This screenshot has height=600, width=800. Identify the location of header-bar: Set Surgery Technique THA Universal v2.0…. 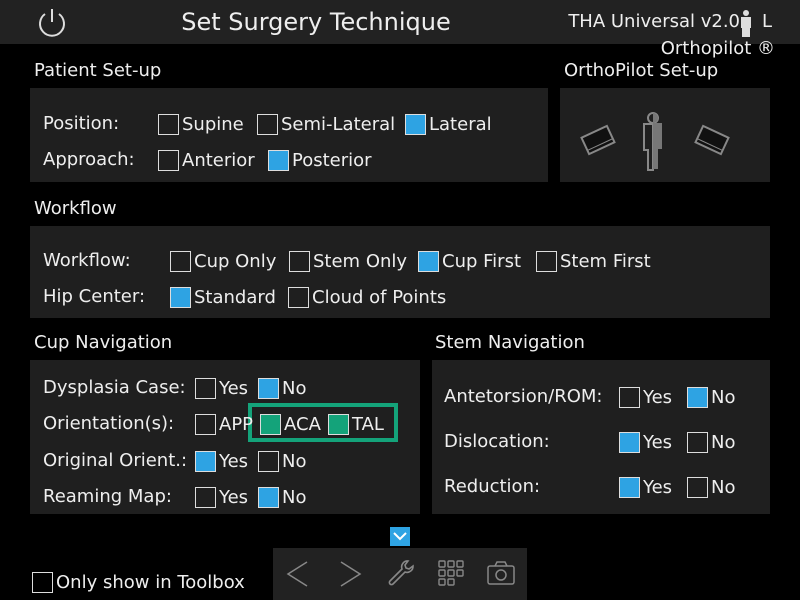
(400, 22).